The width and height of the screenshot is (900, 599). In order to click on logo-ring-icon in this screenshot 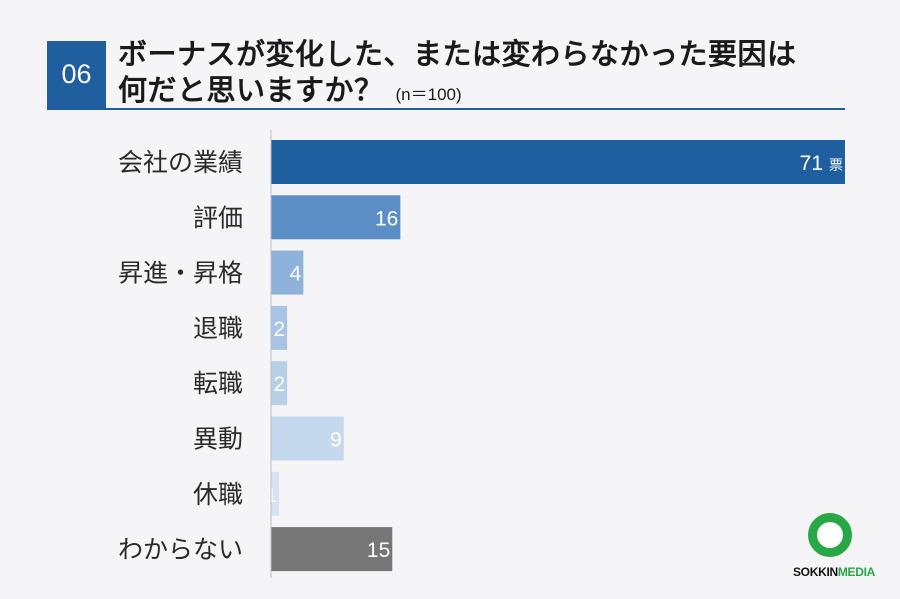, I will do `click(830, 535)`.